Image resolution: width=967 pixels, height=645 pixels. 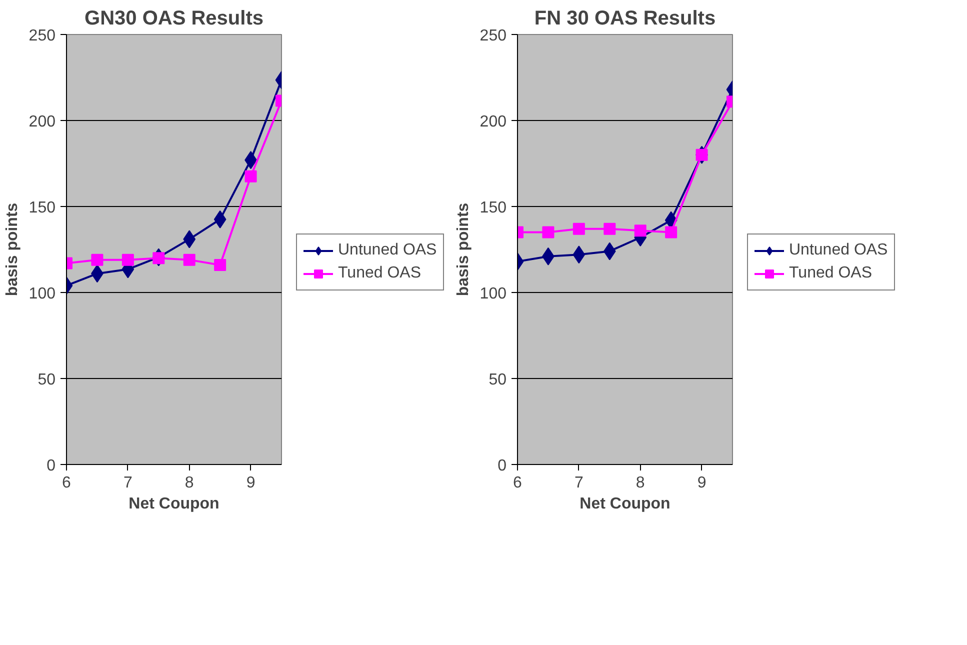 I want to click on chart-title: FN 30 OAS Results, so click(x=625, y=19).